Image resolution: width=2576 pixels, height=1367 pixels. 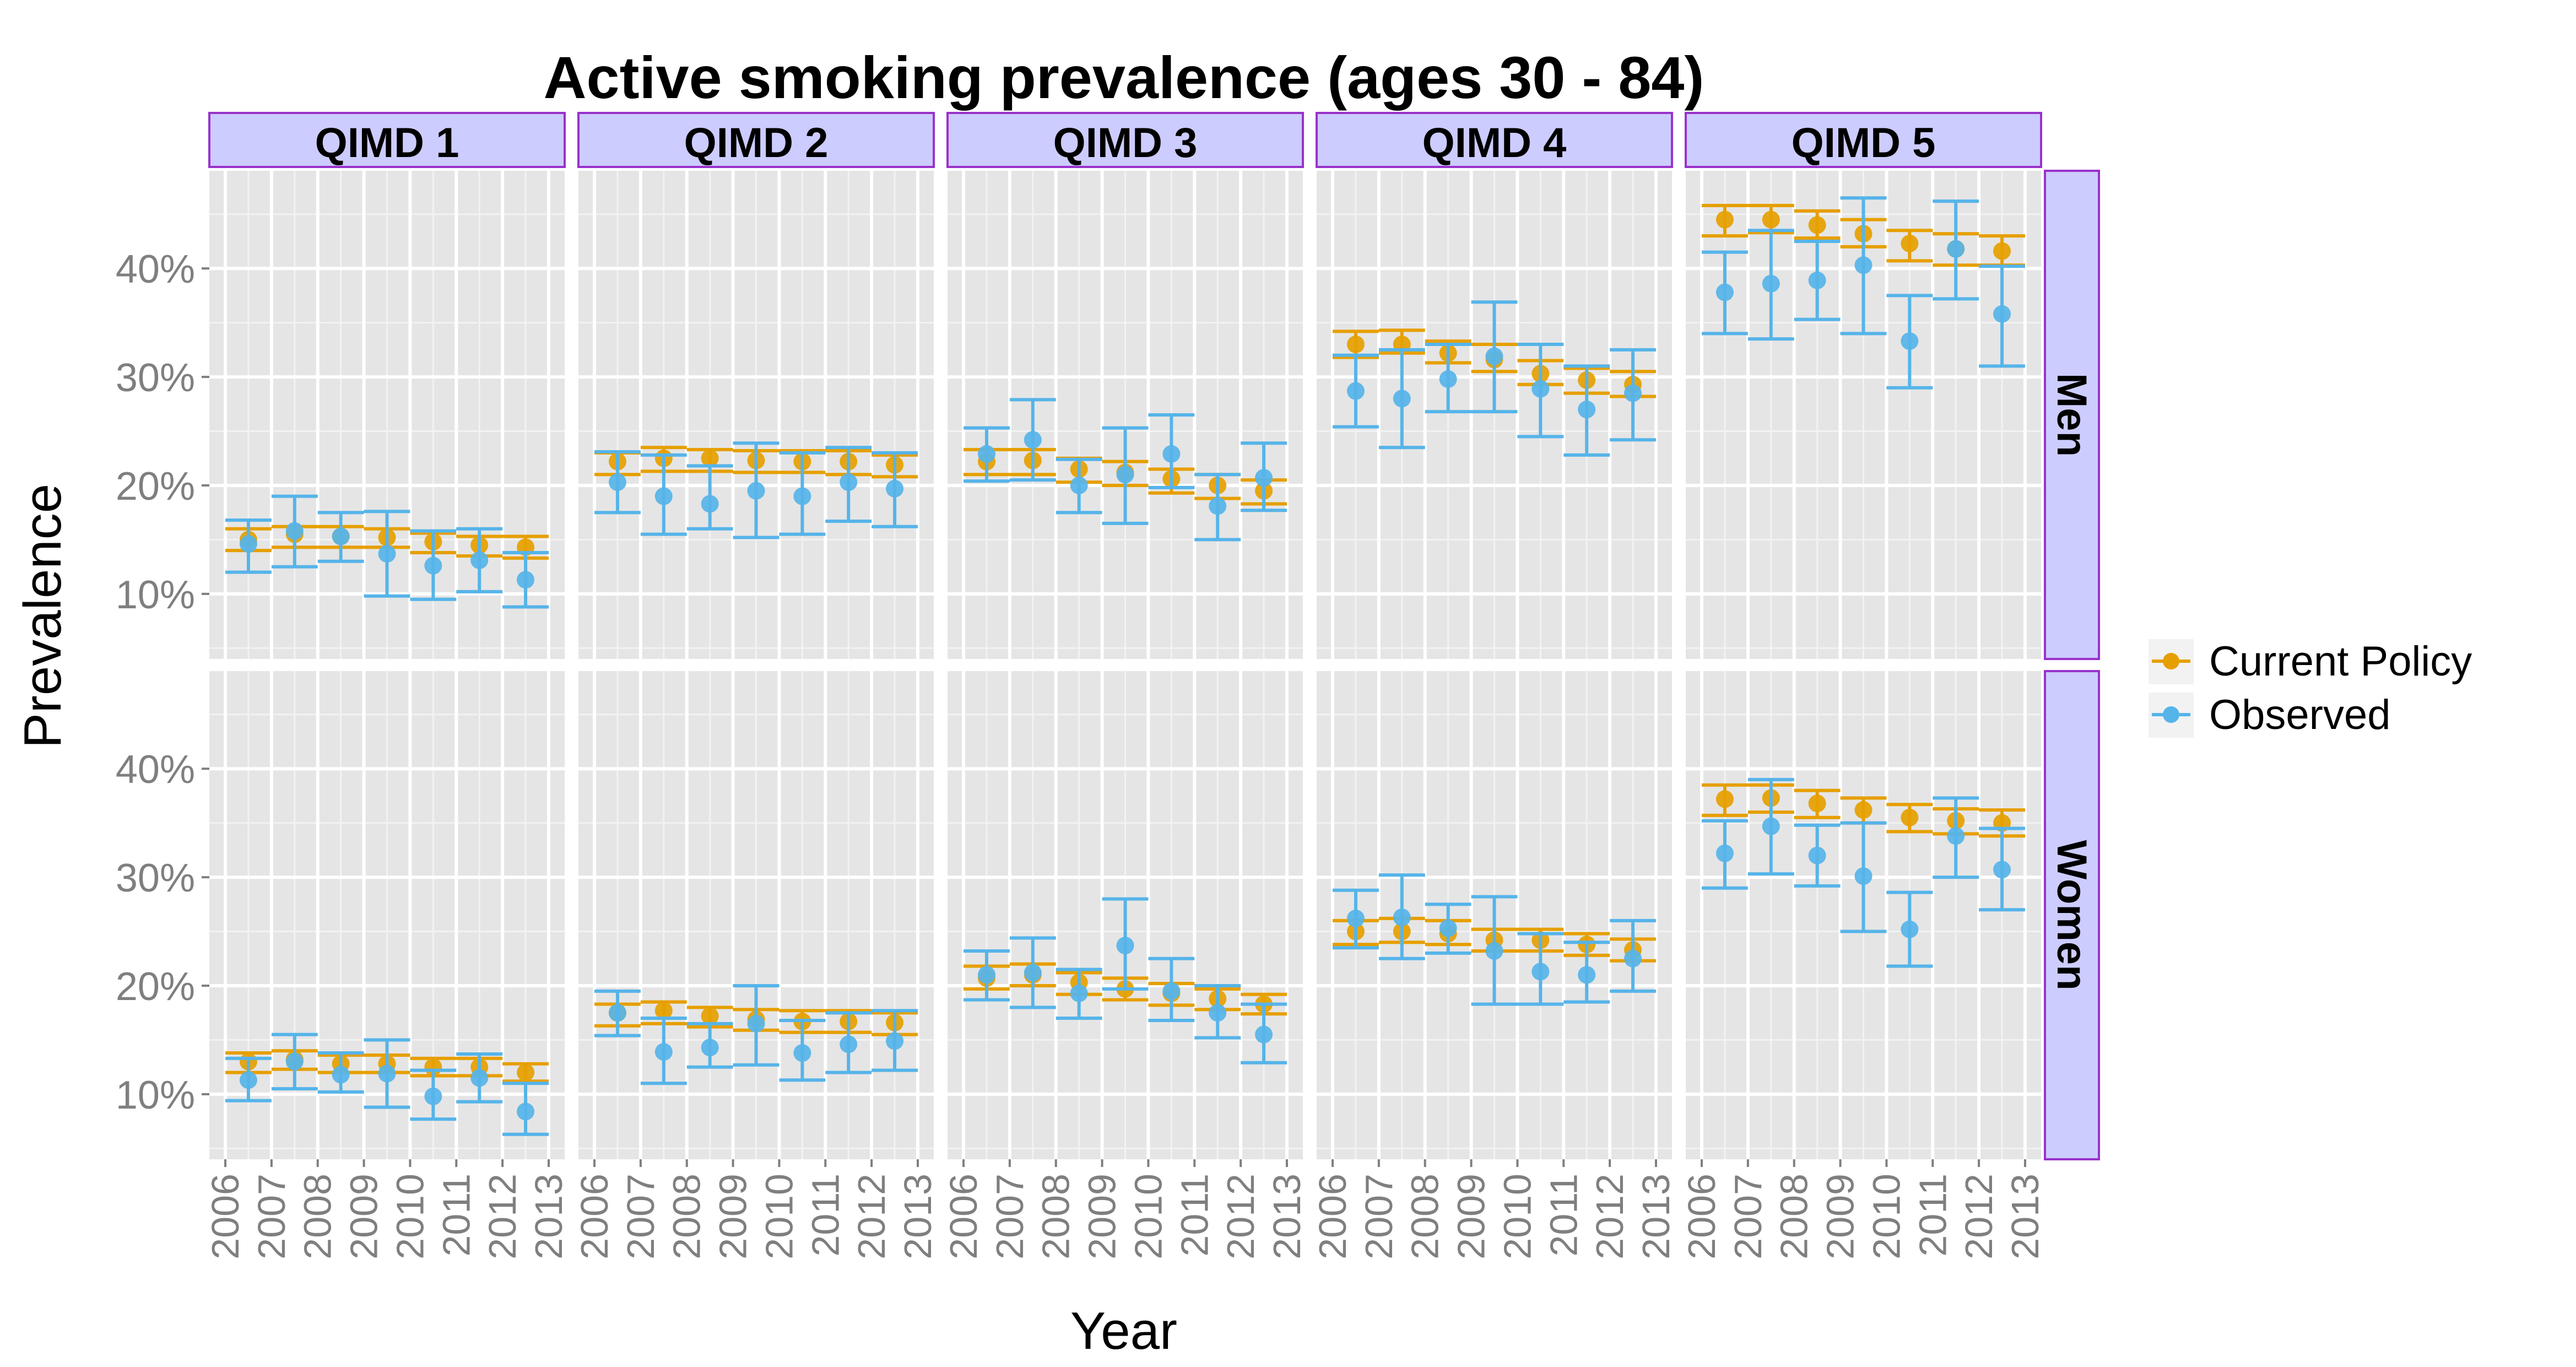 What do you see at coordinates (1125, 143) in the screenshot?
I see `strip-label: QIMD 3` at bounding box center [1125, 143].